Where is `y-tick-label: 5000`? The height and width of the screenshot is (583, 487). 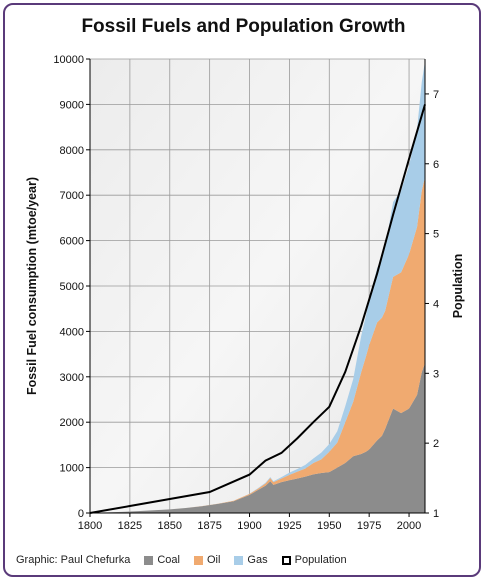
y-tick-label: 5000 is located at coordinates (72, 287).